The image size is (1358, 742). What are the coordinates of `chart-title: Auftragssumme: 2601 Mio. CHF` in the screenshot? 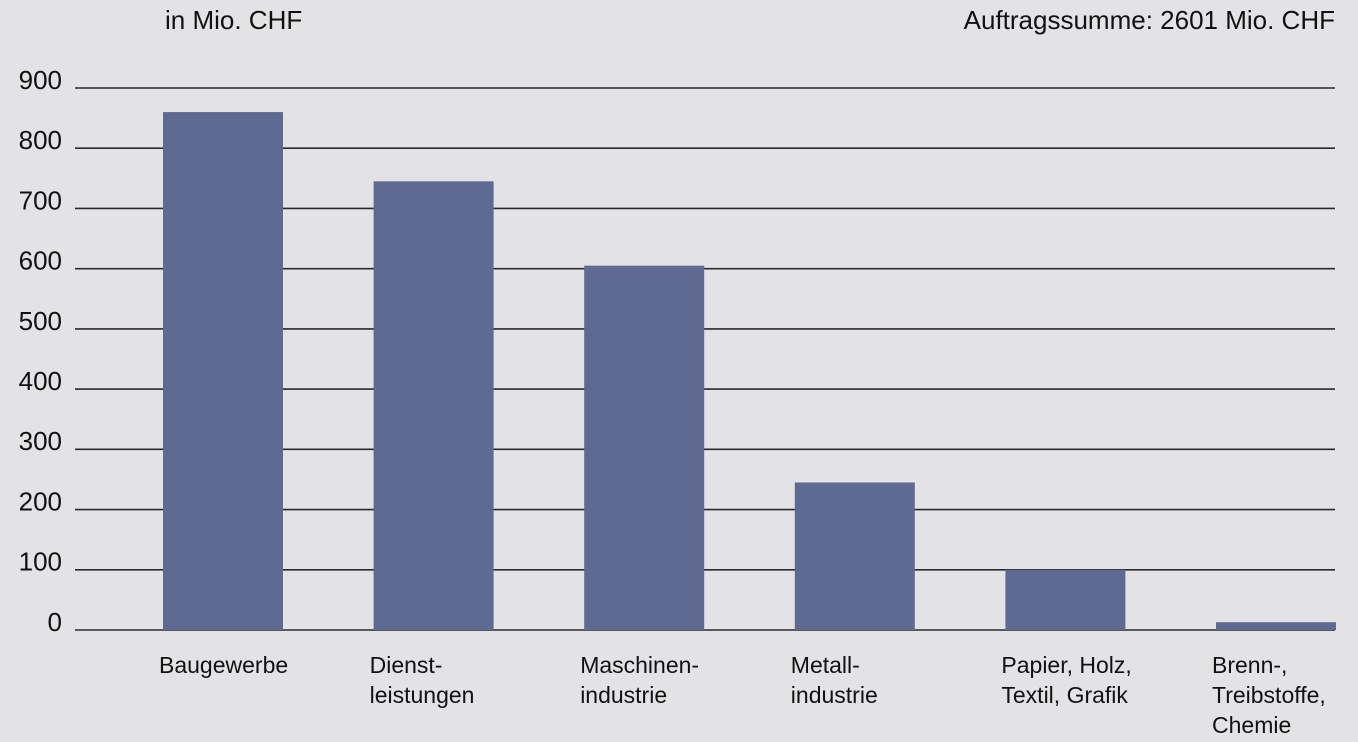 It's located at (1149, 20).